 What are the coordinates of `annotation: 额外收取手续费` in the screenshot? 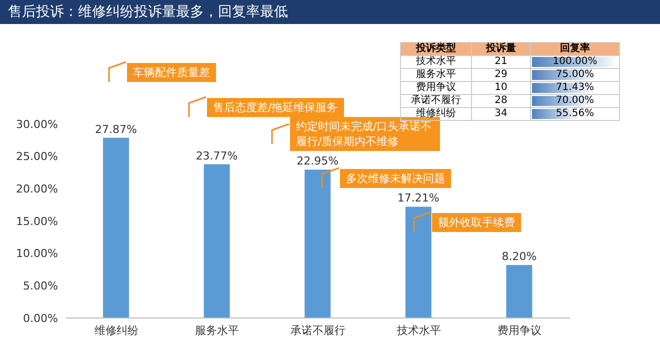 It's located at (476, 222).